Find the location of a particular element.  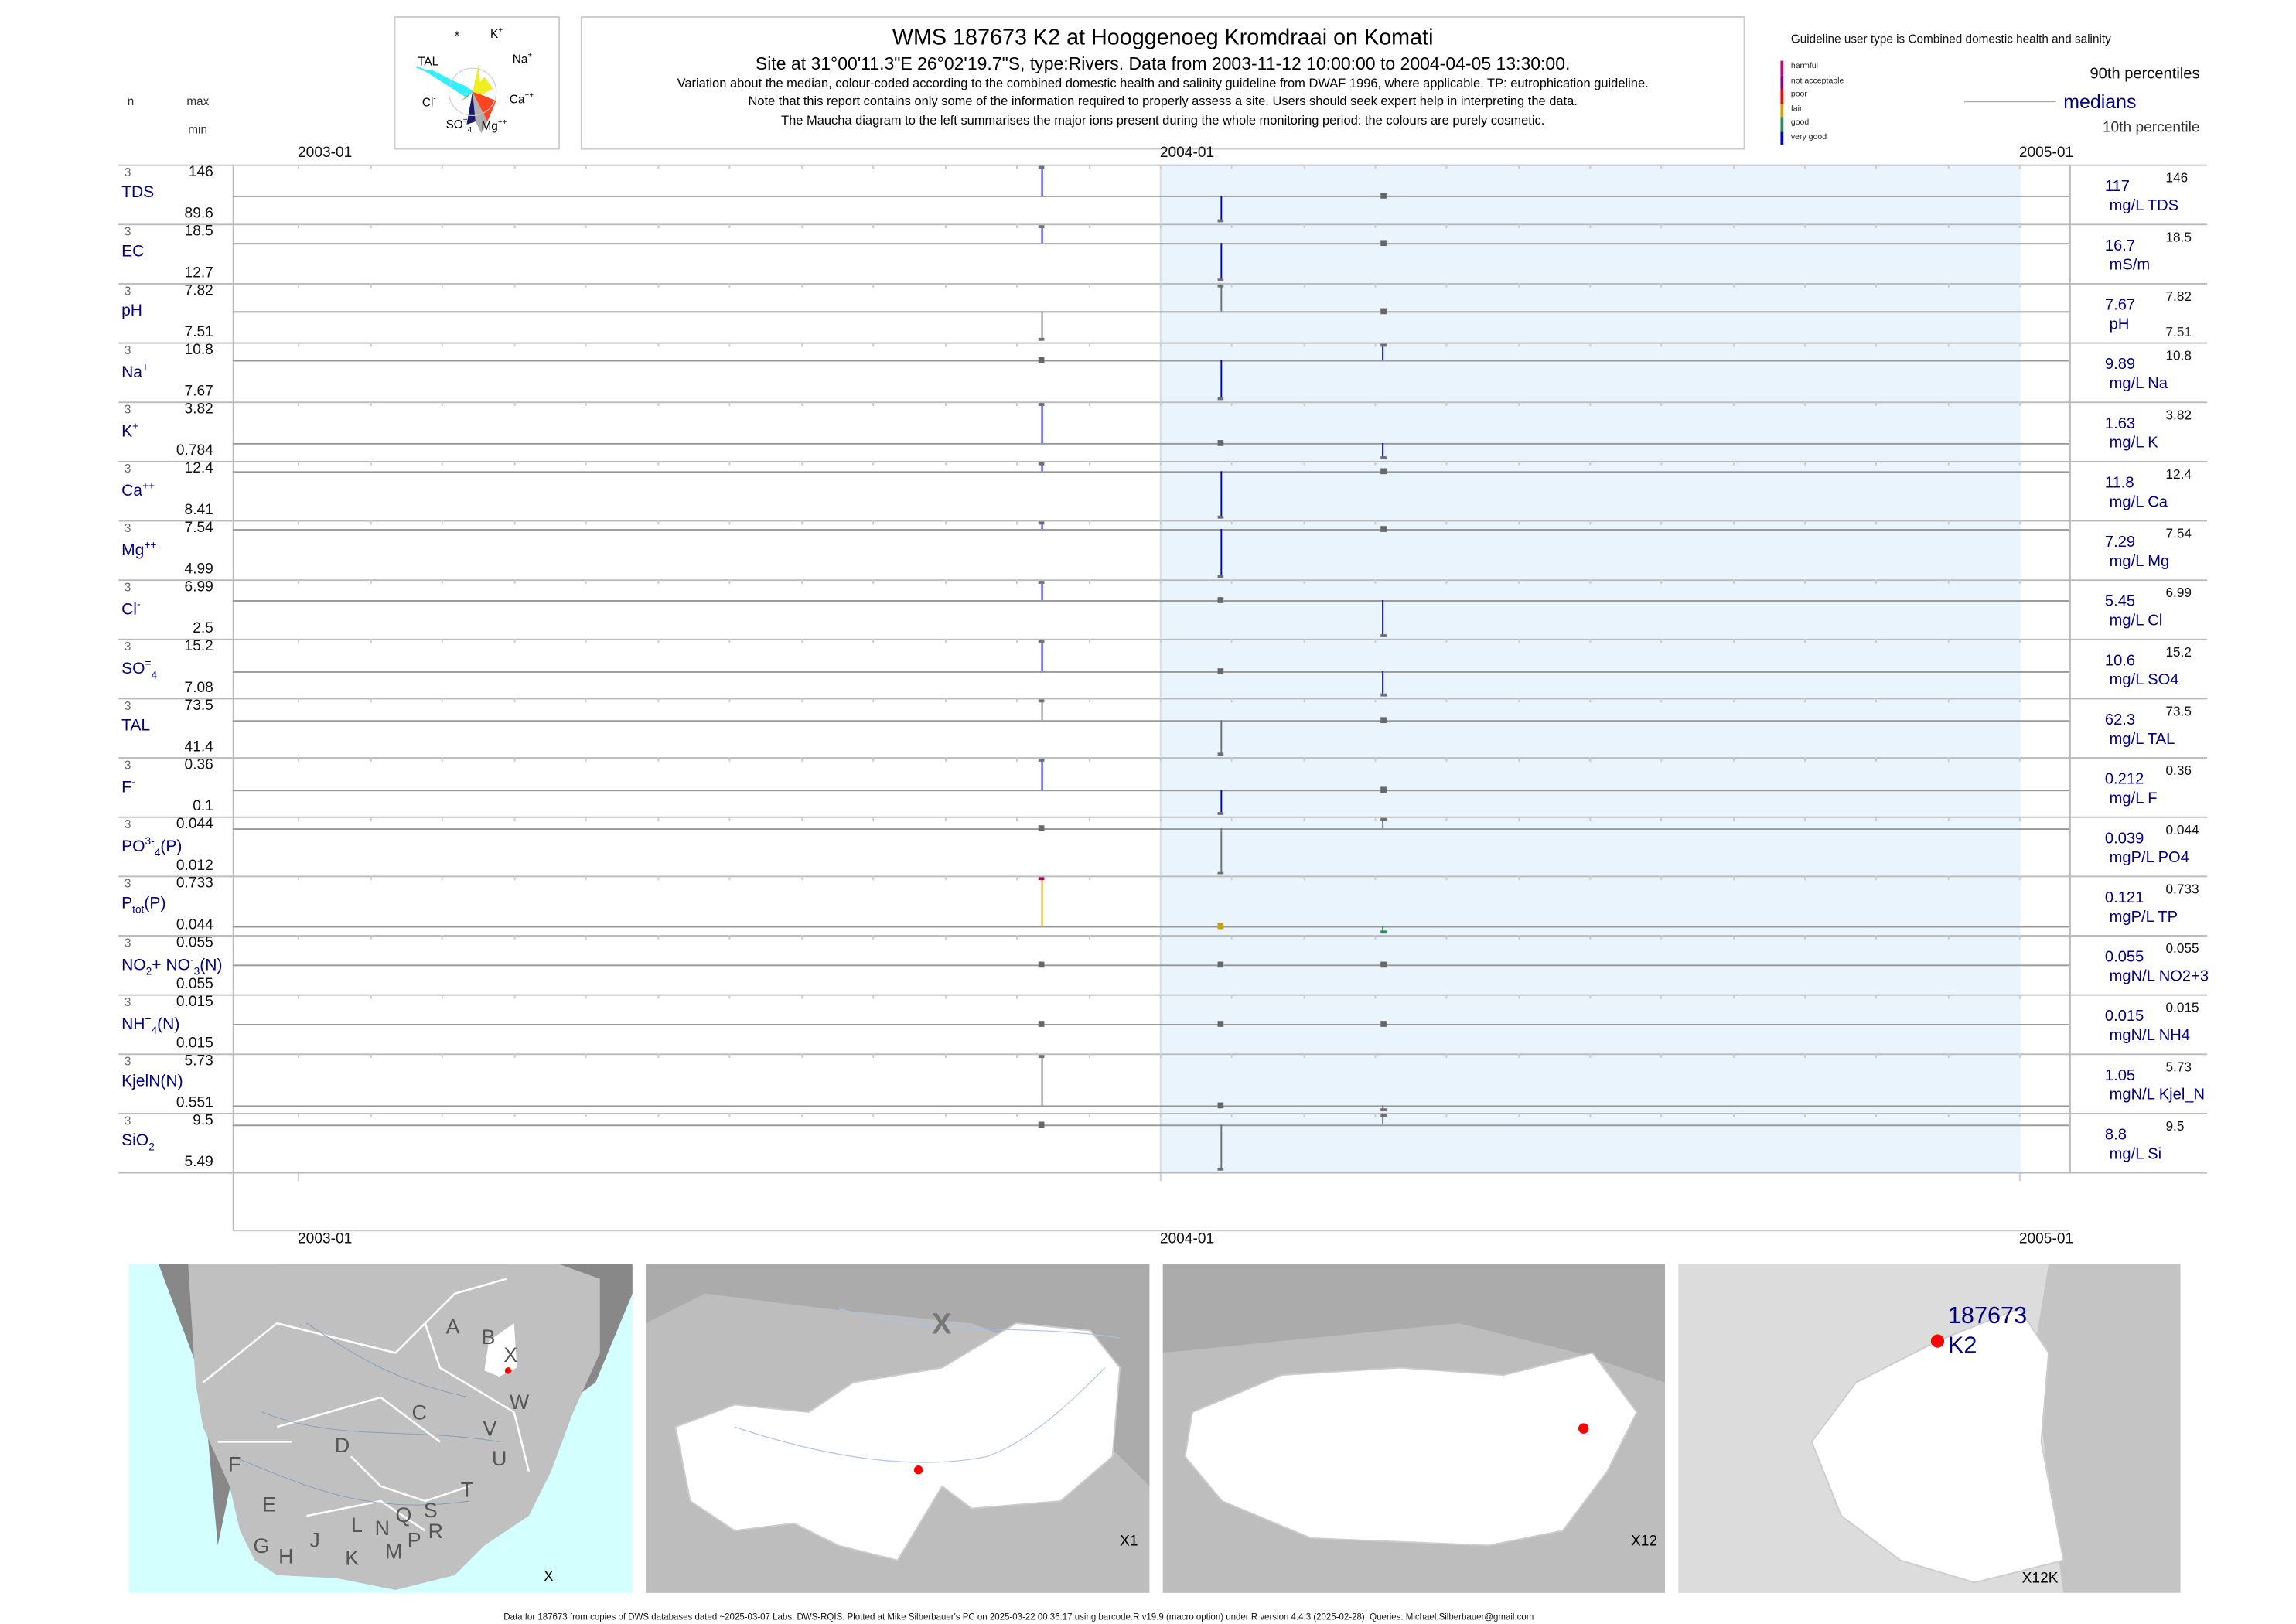

label-text: SiO is located at coordinates (135, 1140).